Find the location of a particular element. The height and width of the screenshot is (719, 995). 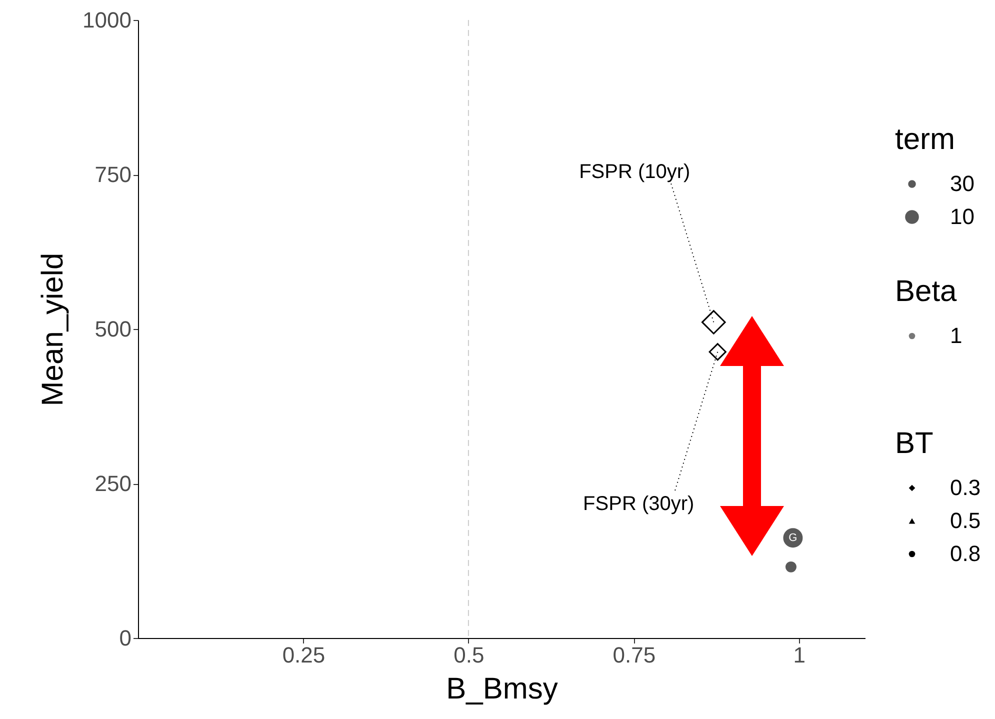

y-tick-label: 750 is located at coordinates (113, 174).